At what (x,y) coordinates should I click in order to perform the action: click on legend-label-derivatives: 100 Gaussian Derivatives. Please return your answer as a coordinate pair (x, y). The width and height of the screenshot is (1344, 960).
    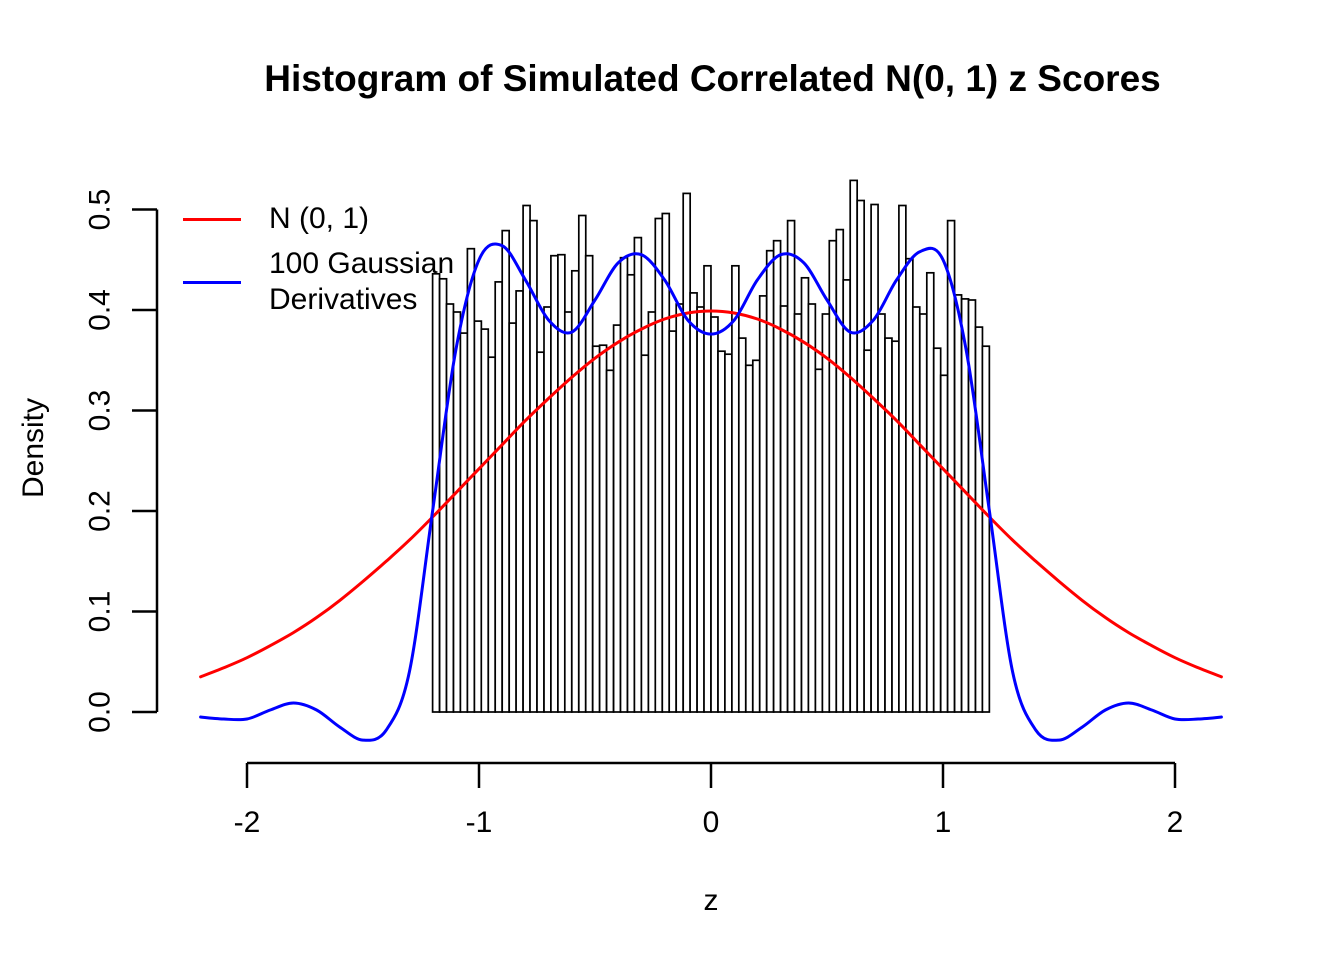
    Looking at the image, I should click on (362, 281).